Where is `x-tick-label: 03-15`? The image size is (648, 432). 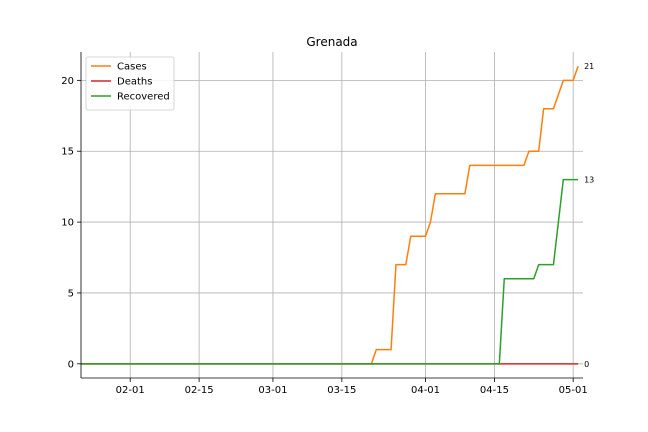 x-tick-label: 03-15 is located at coordinates (341, 390).